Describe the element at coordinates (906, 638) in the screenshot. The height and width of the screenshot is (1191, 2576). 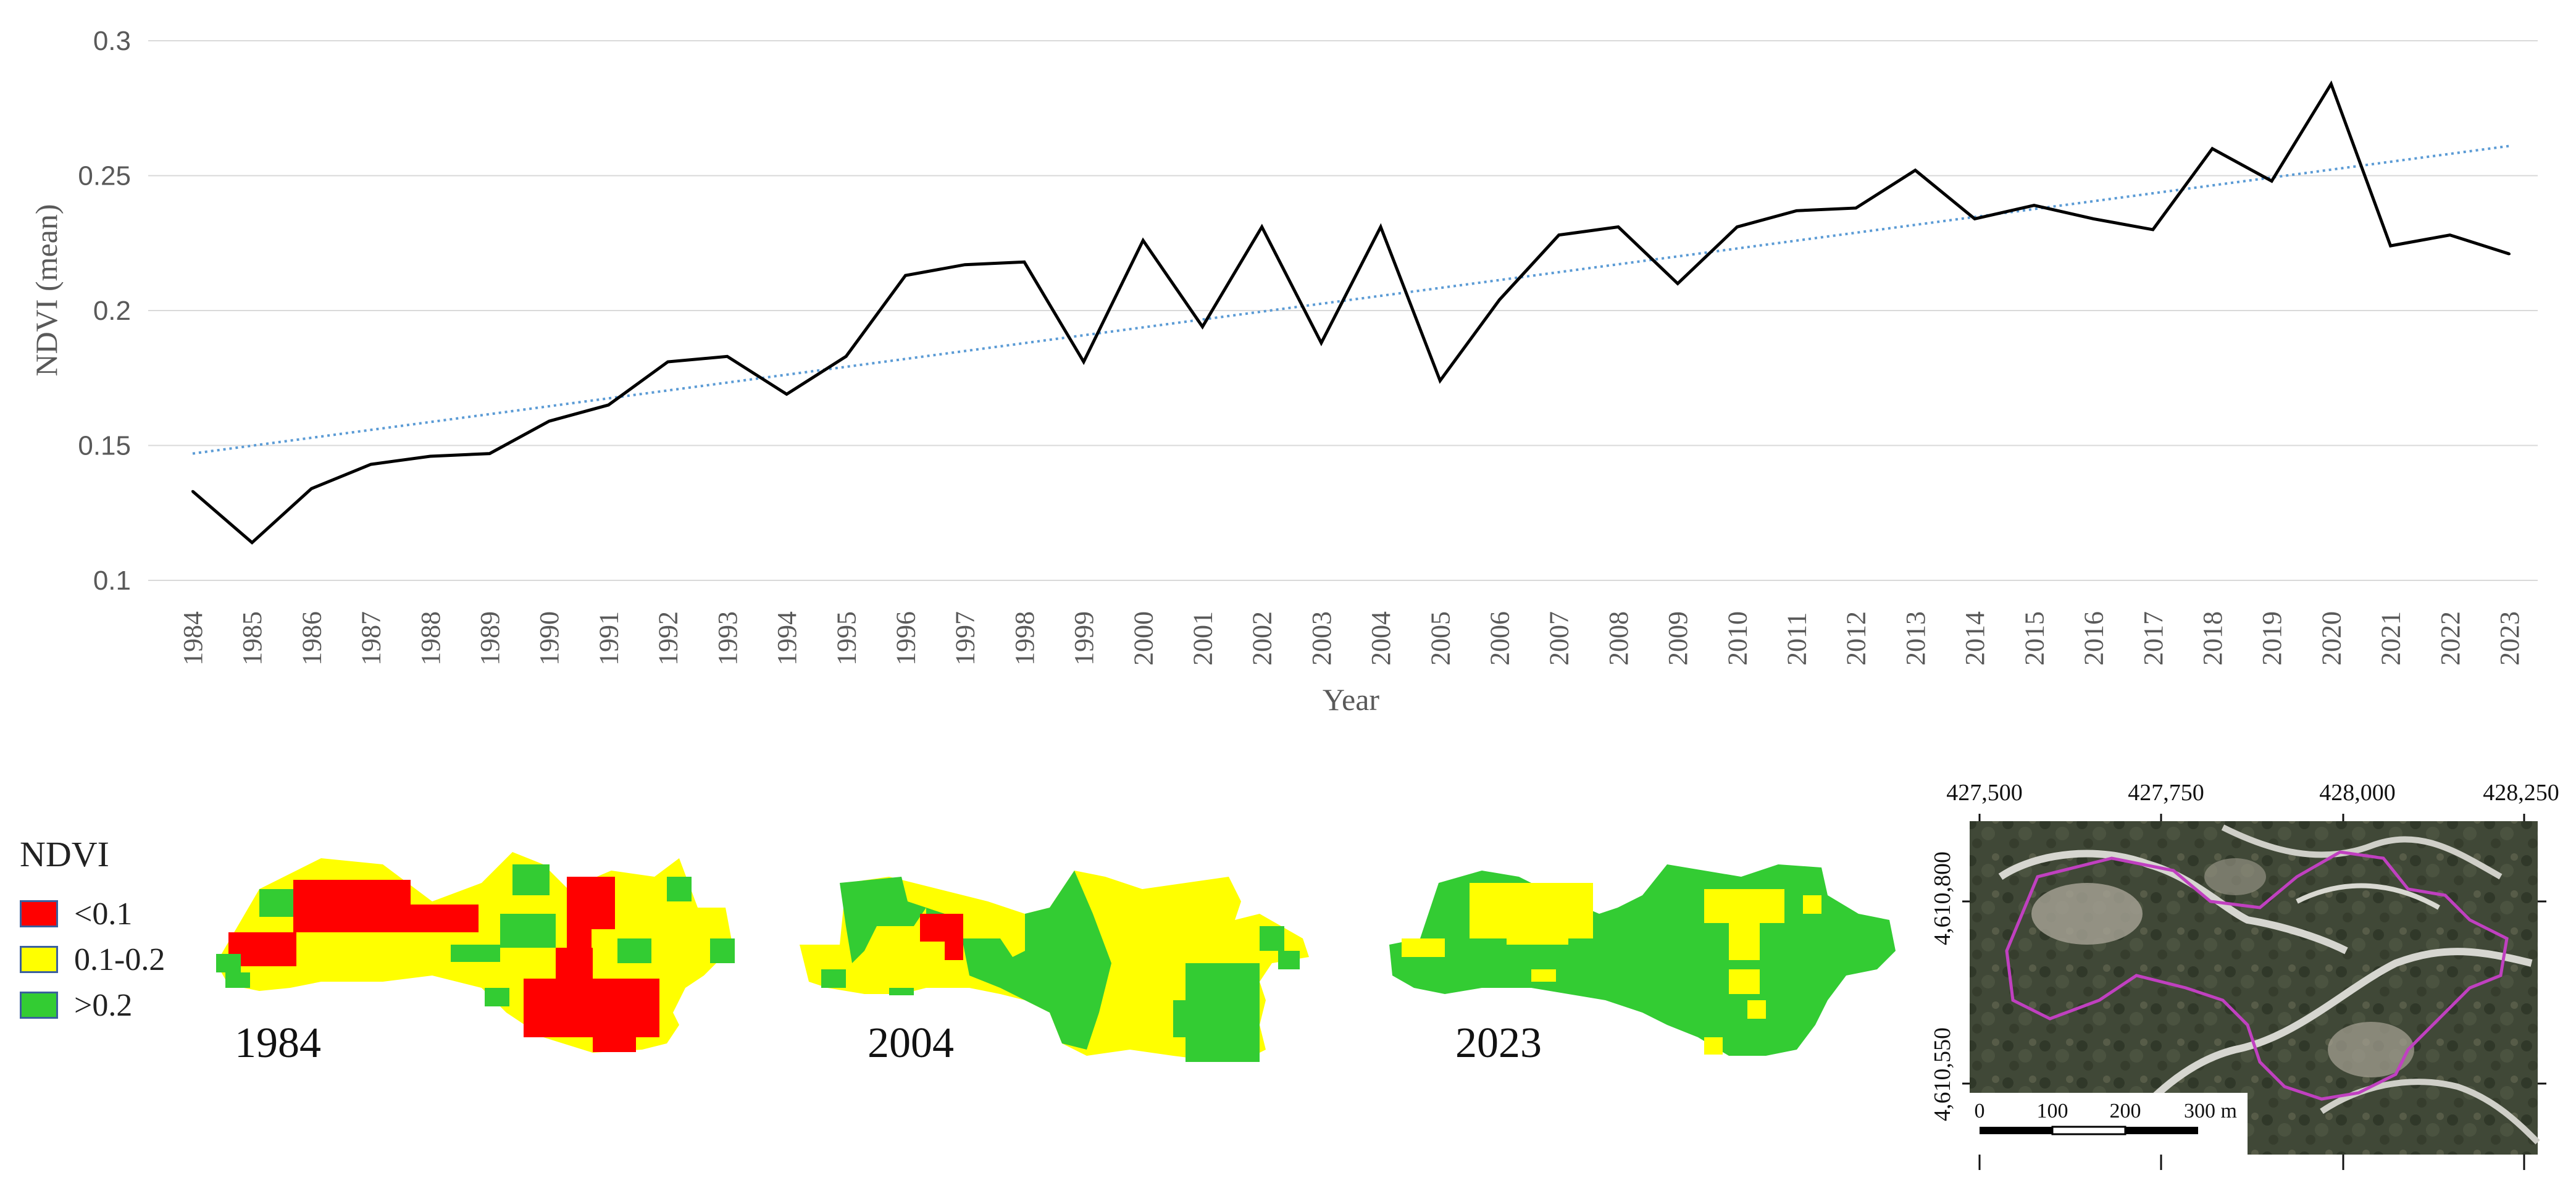
I see `x-tick-label: 1996` at that location.